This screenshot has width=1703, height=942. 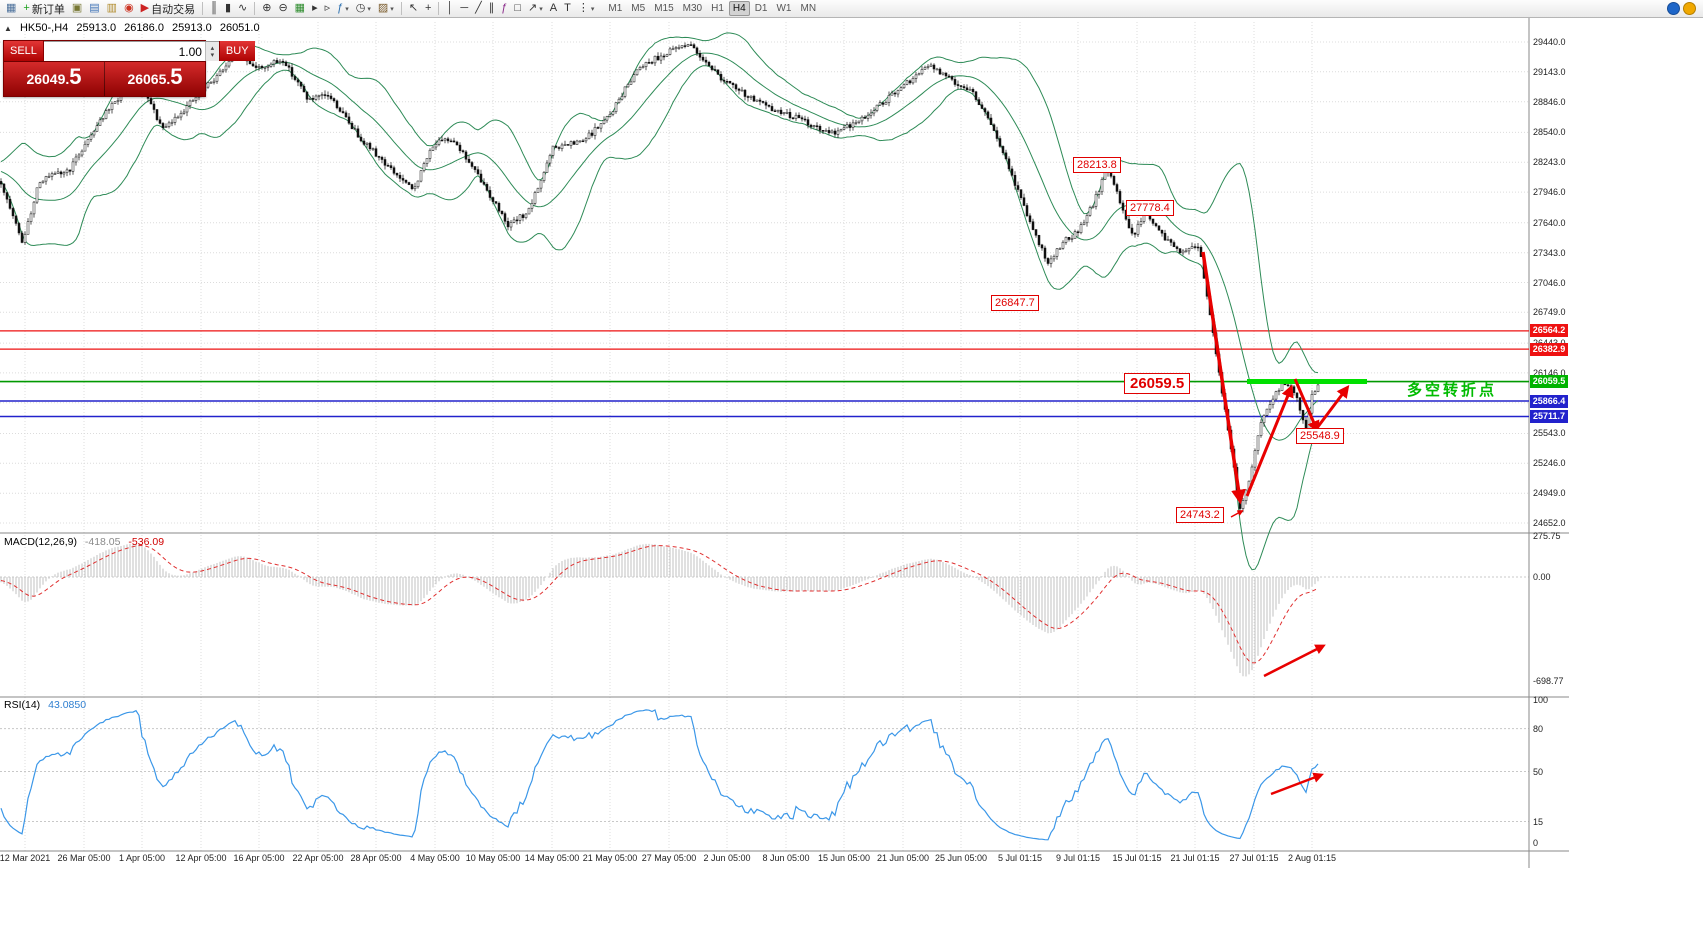 I want to click on search-icon, so click(x=1689, y=8).